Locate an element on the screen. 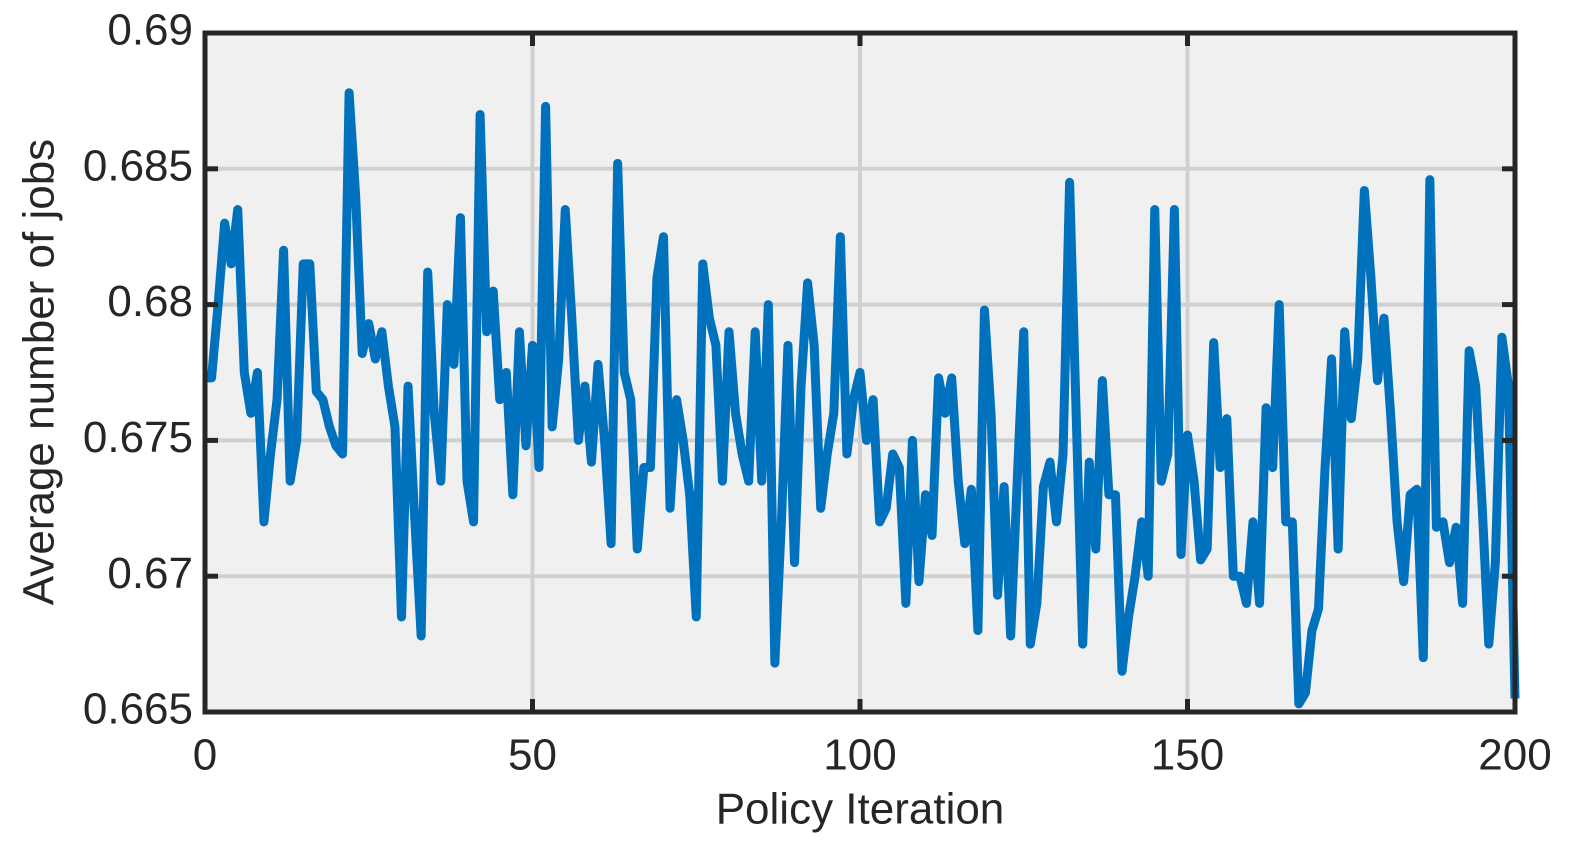  x-tick-label: 150 is located at coordinates (1187, 755).